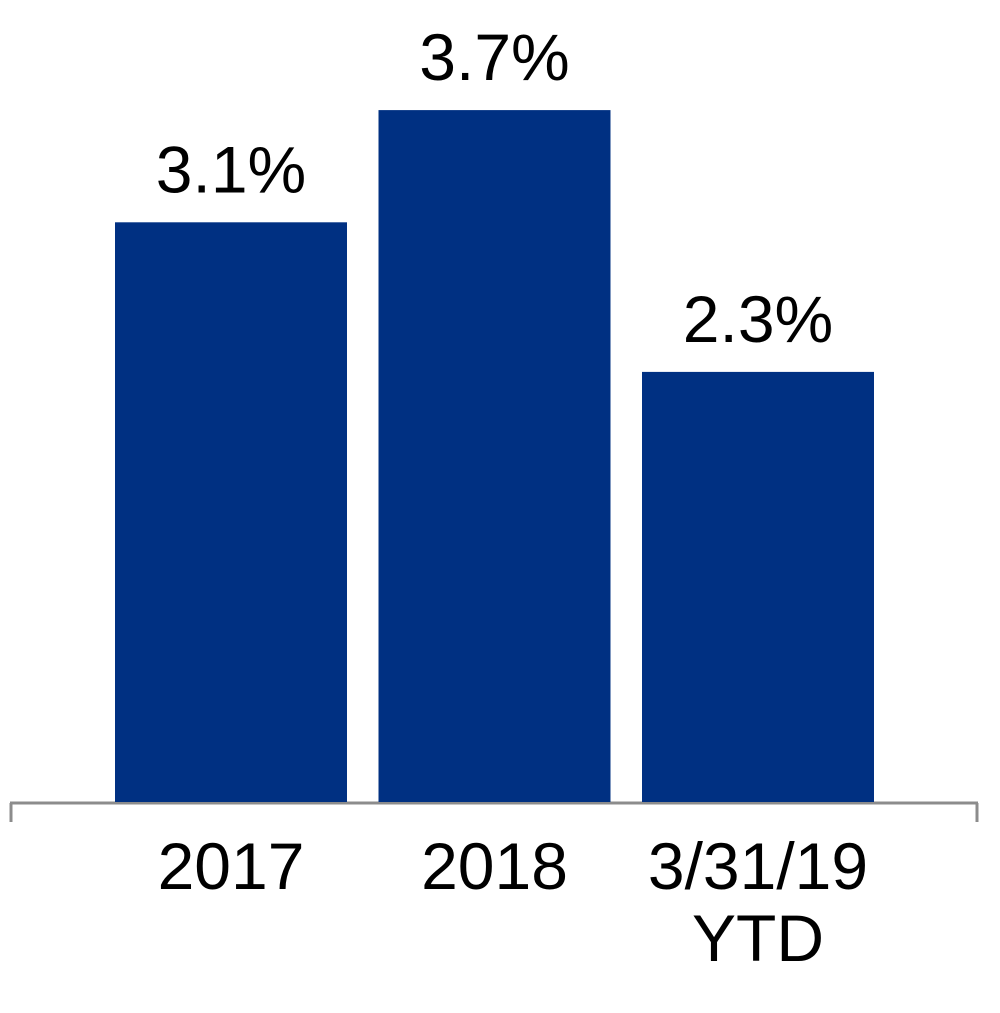 The width and height of the screenshot is (1000, 1013). Describe the element at coordinates (494, 866) in the screenshot. I see `x-tick-label: 2018` at that location.